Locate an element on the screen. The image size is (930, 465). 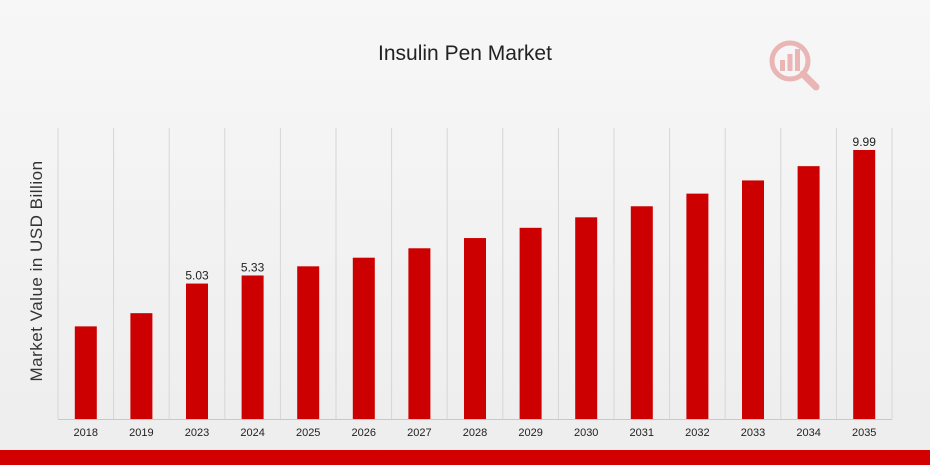
bar-2026 is located at coordinates (363, 338).